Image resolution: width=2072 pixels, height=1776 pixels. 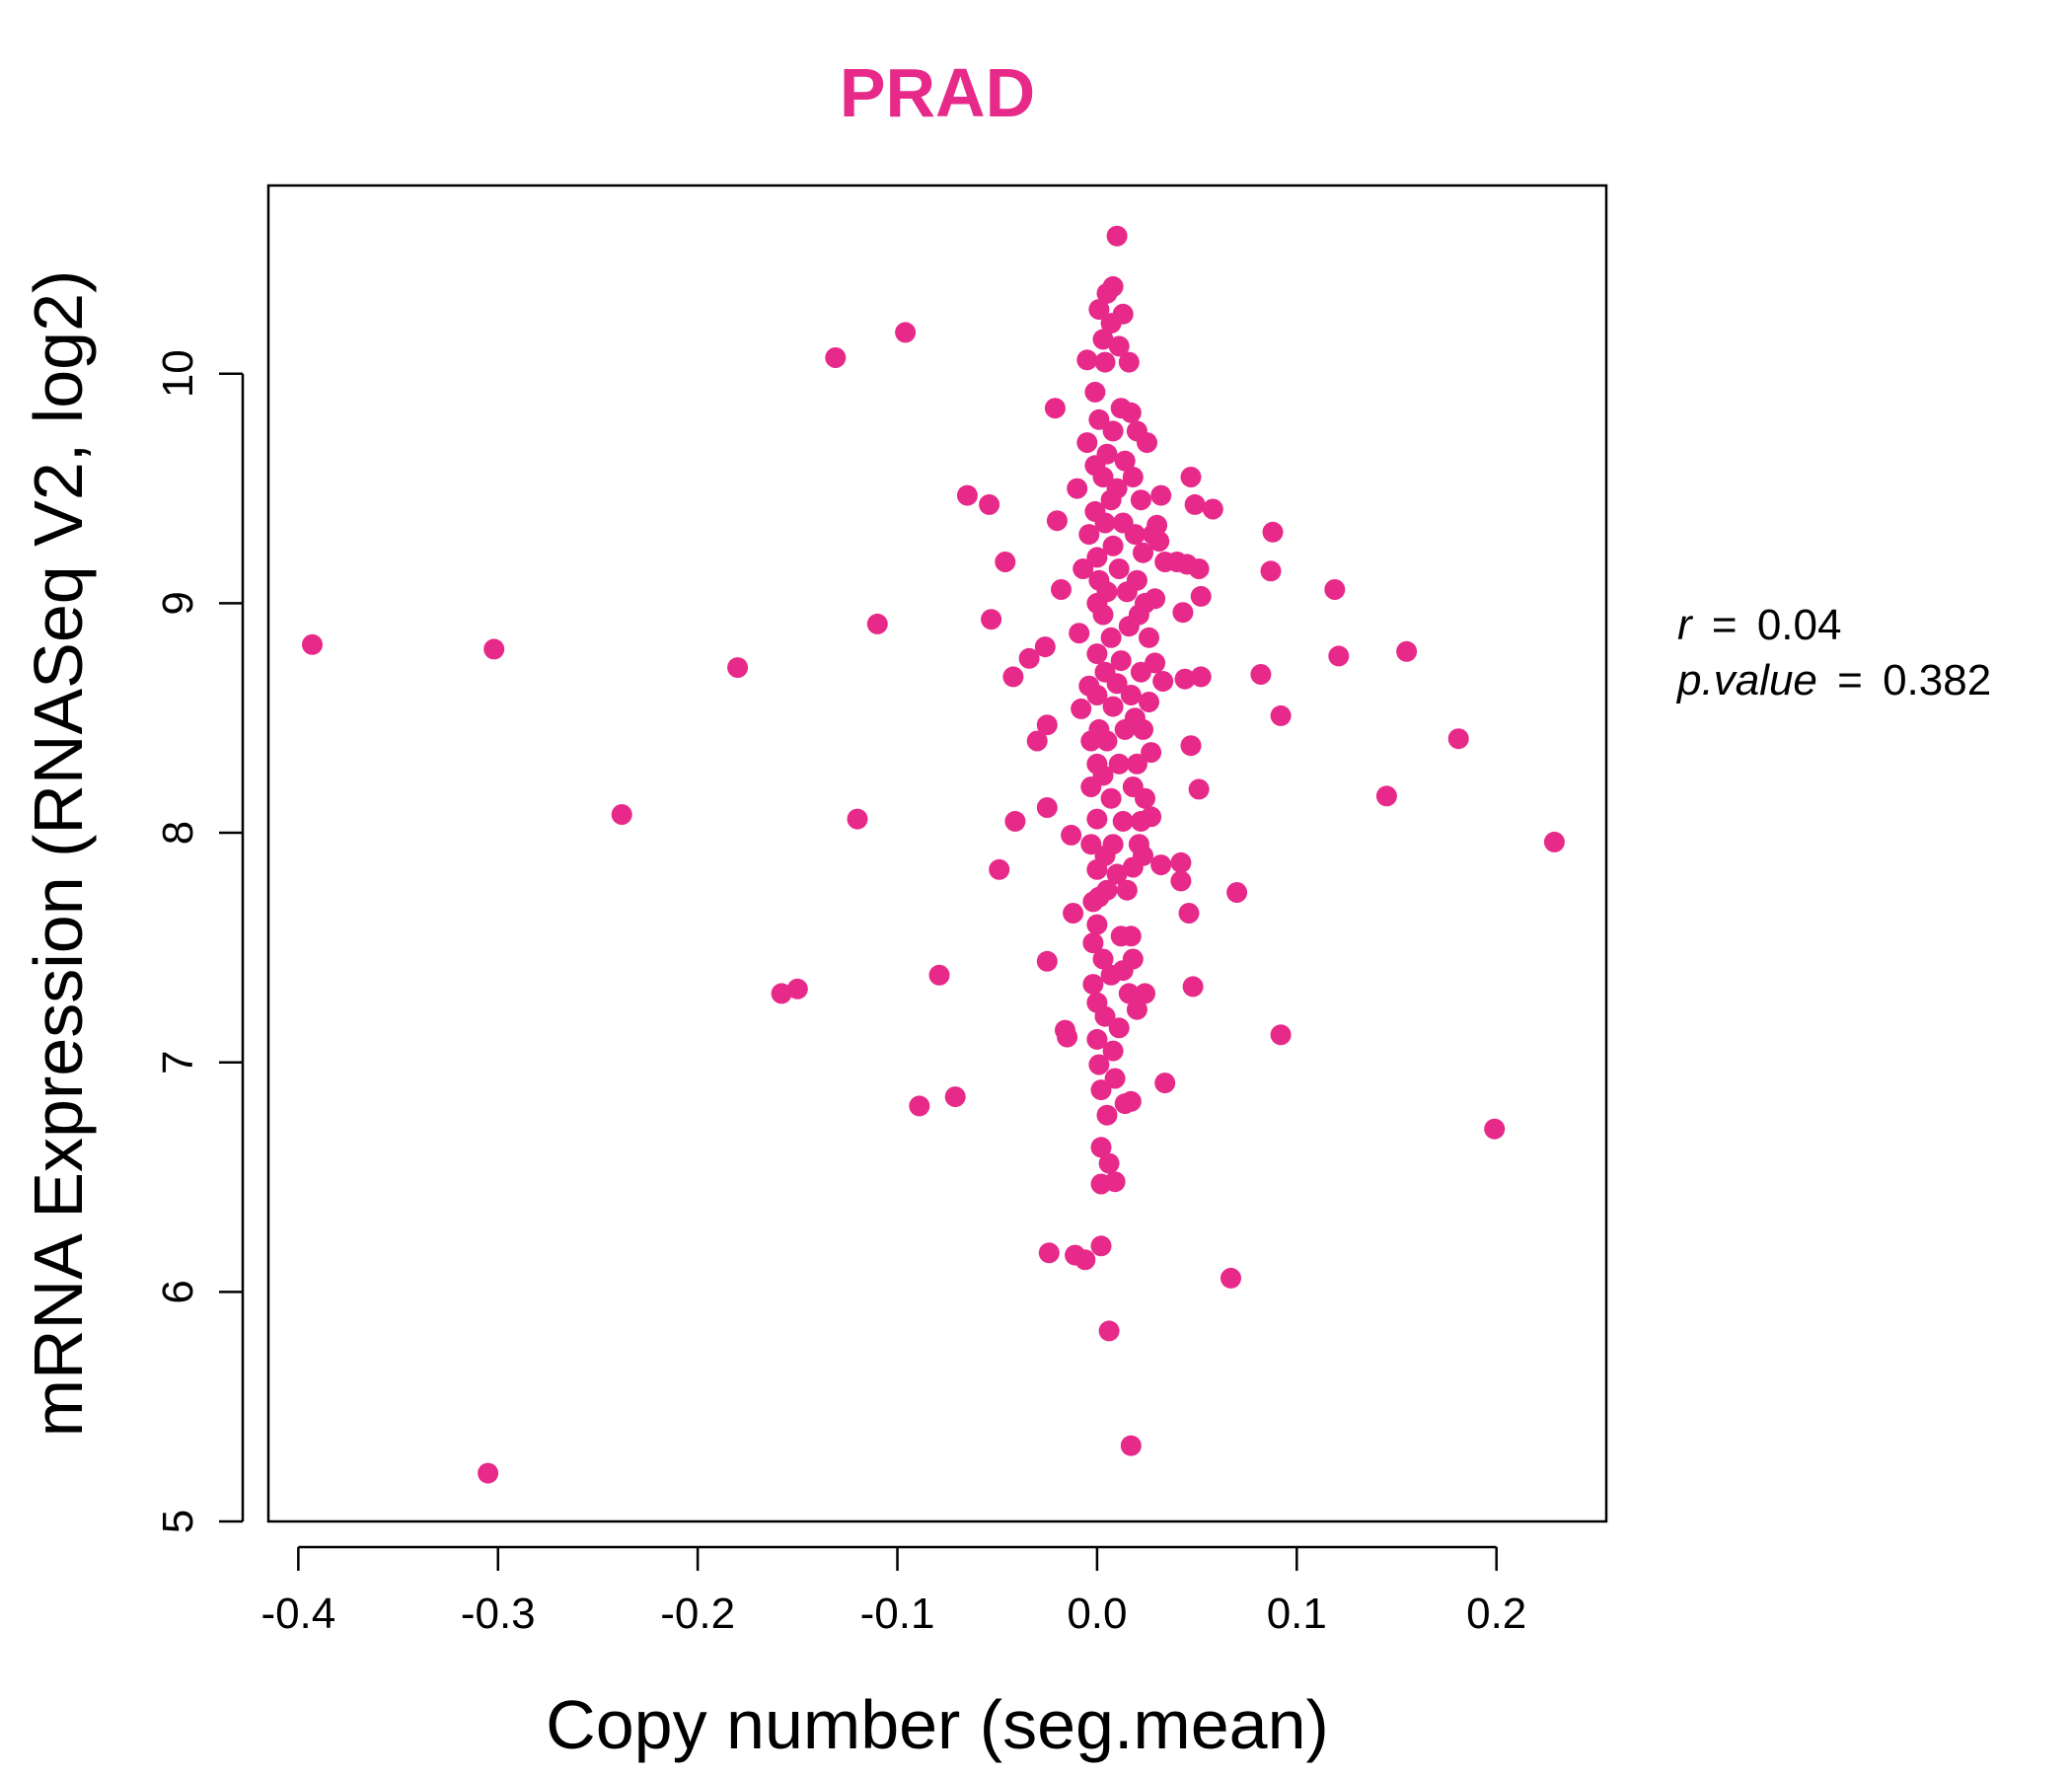 I want to click on chart-title: PRAD, so click(x=938, y=93).